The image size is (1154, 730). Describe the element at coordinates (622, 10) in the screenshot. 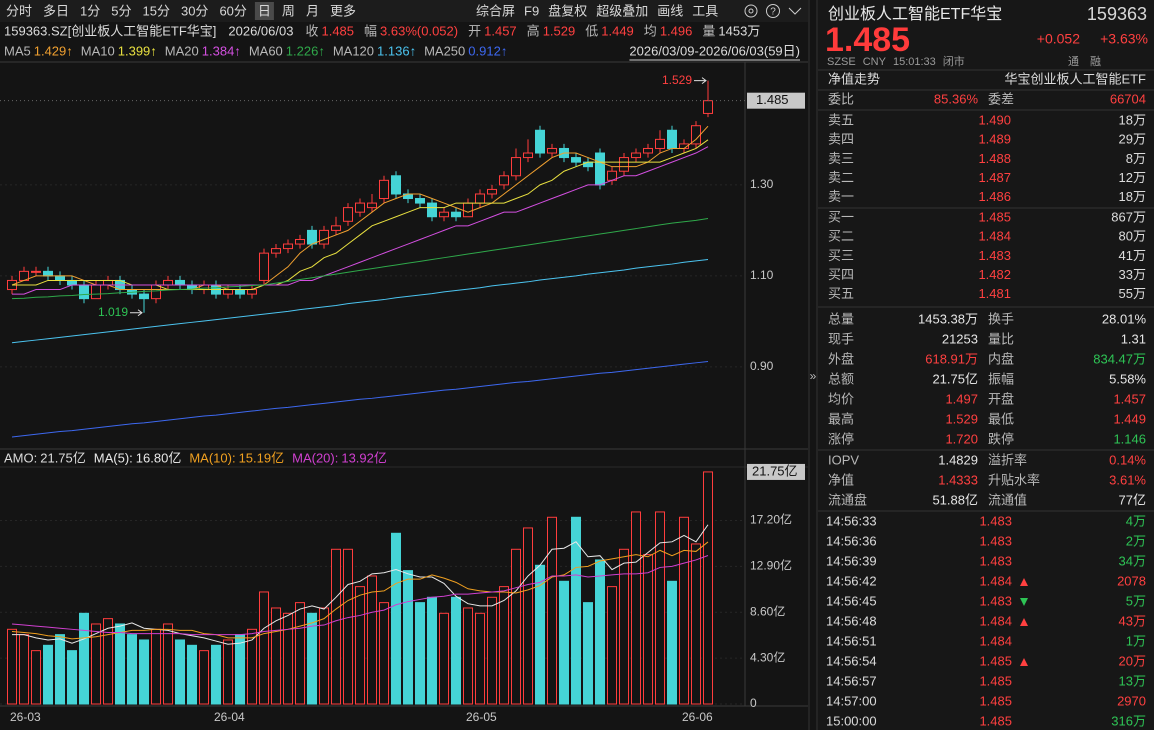

I see `toolbar-button: 超级叠加` at that location.